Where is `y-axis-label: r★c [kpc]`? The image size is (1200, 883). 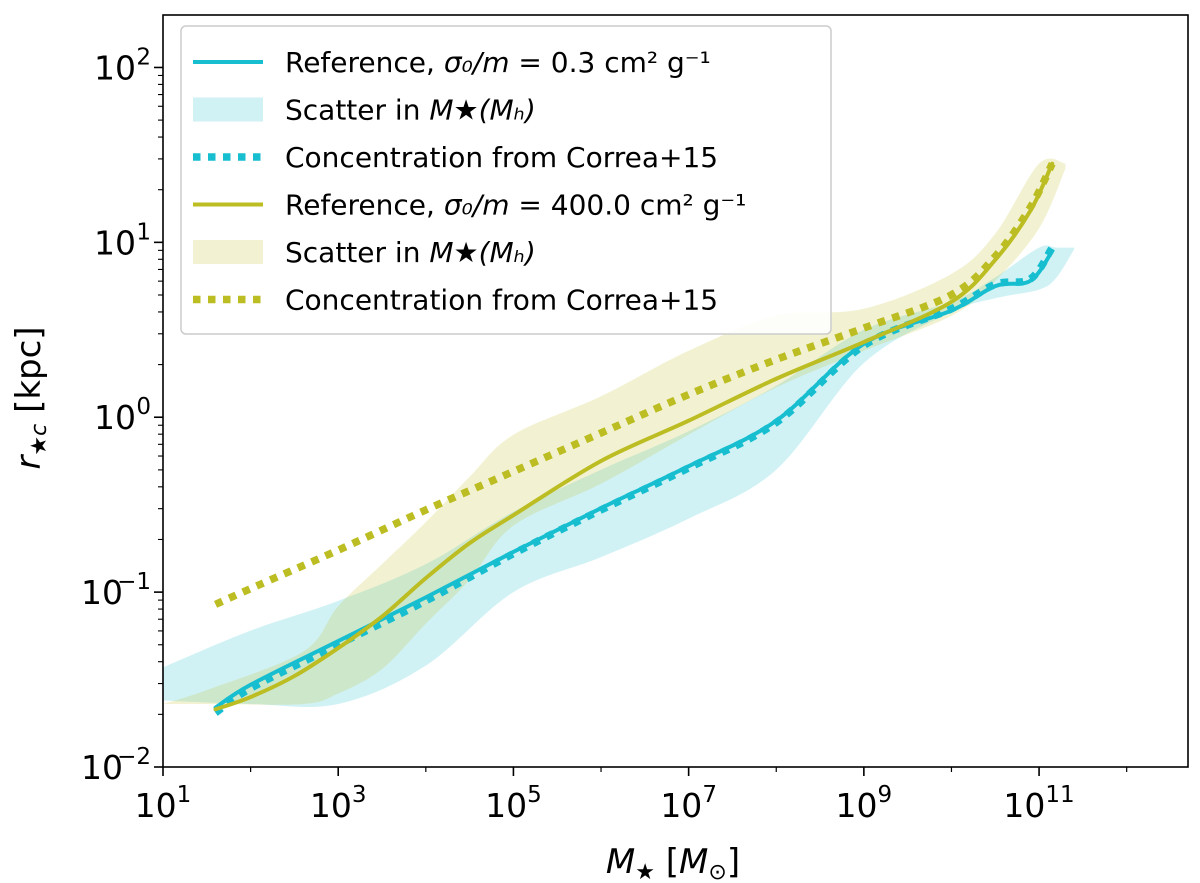 y-axis-label: r★c [kpc] is located at coordinates (30, 397).